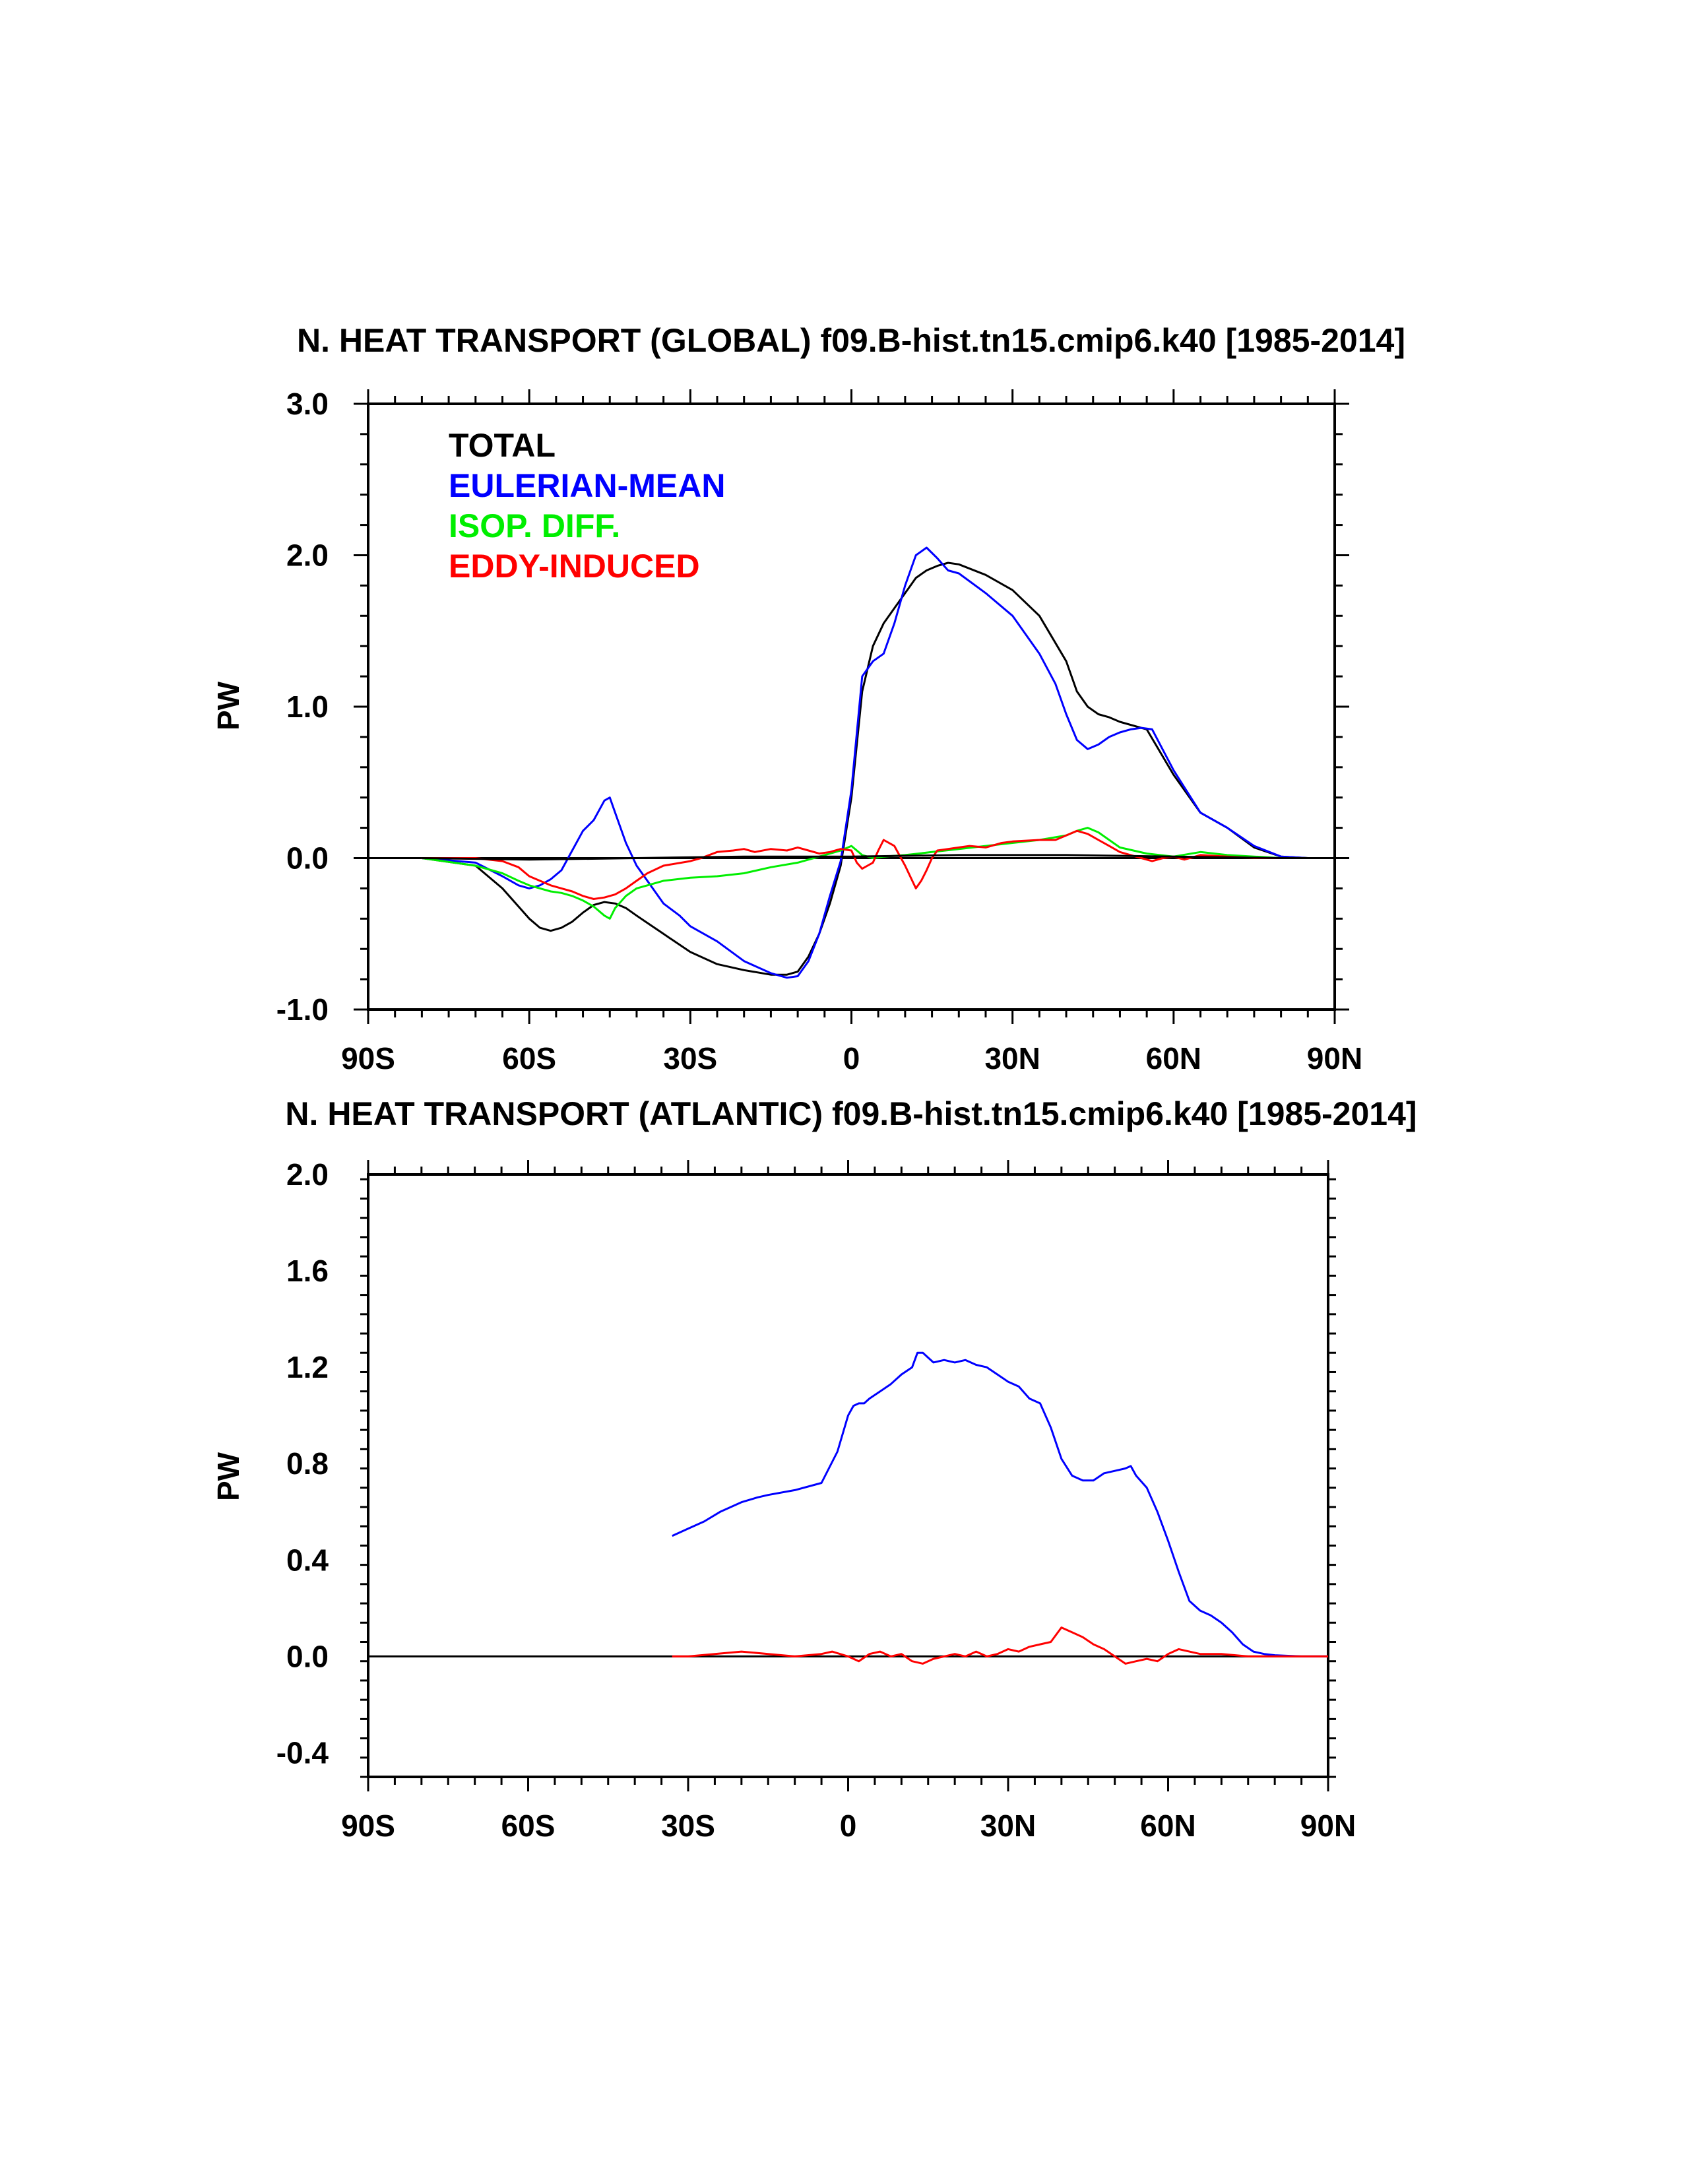 The width and height of the screenshot is (1689, 2184). I want to click on global-x-tick-label: 30S, so click(690, 1058).